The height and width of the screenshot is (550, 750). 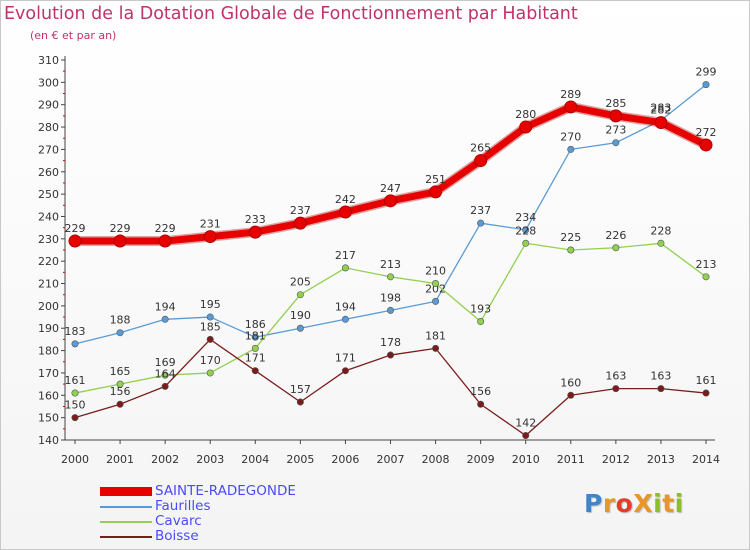 What do you see at coordinates (435, 179) in the screenshot?
I see `data-label: 251` at bounding box center [435, 179].